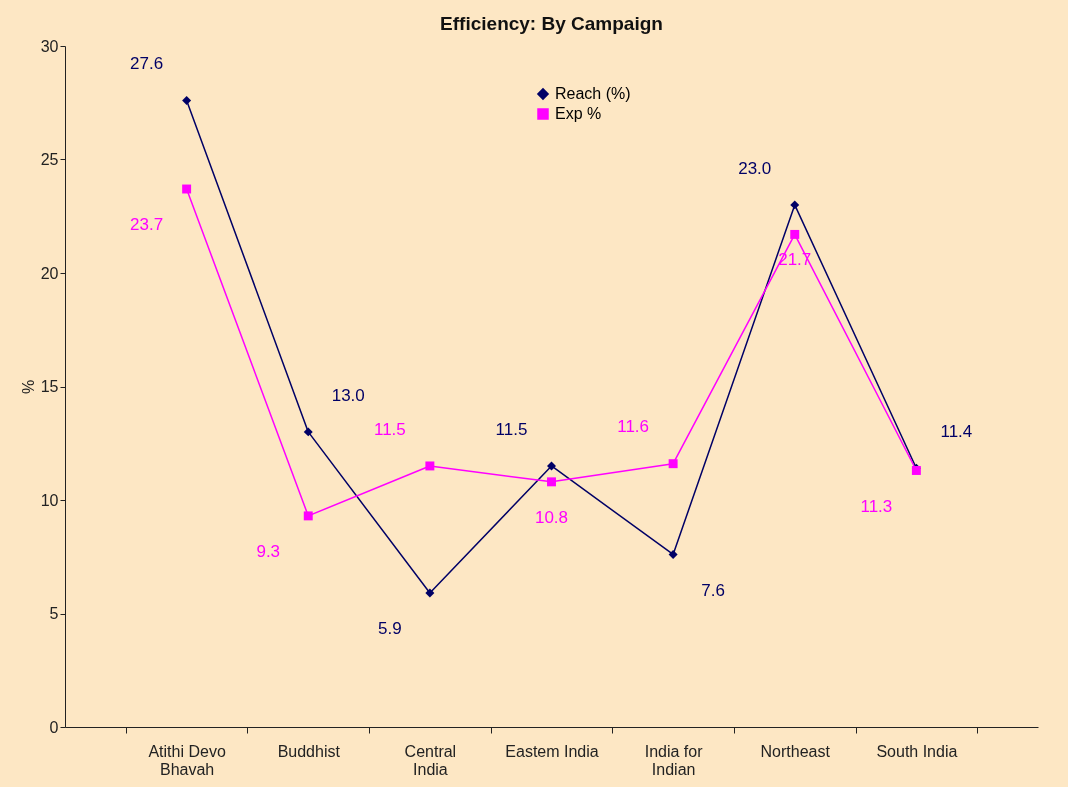 The image size is (1070, 789). I want to click on data-label: 23.7, so click(147, 225).